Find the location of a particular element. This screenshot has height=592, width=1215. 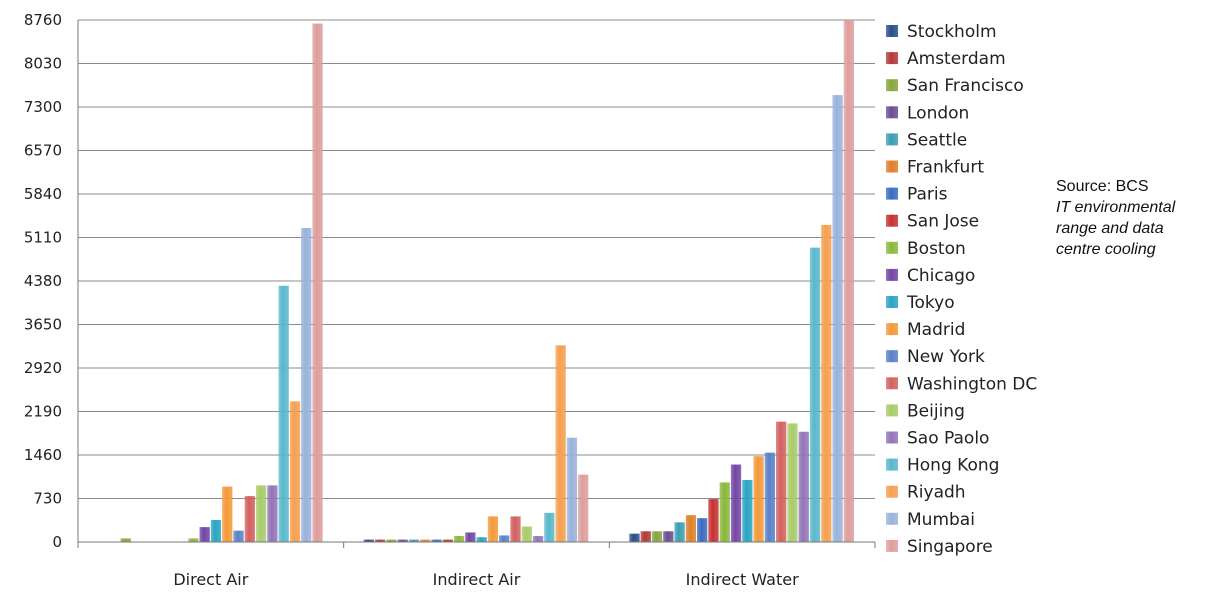

legend-label: Washington DC is located at coordinates (972, 384).